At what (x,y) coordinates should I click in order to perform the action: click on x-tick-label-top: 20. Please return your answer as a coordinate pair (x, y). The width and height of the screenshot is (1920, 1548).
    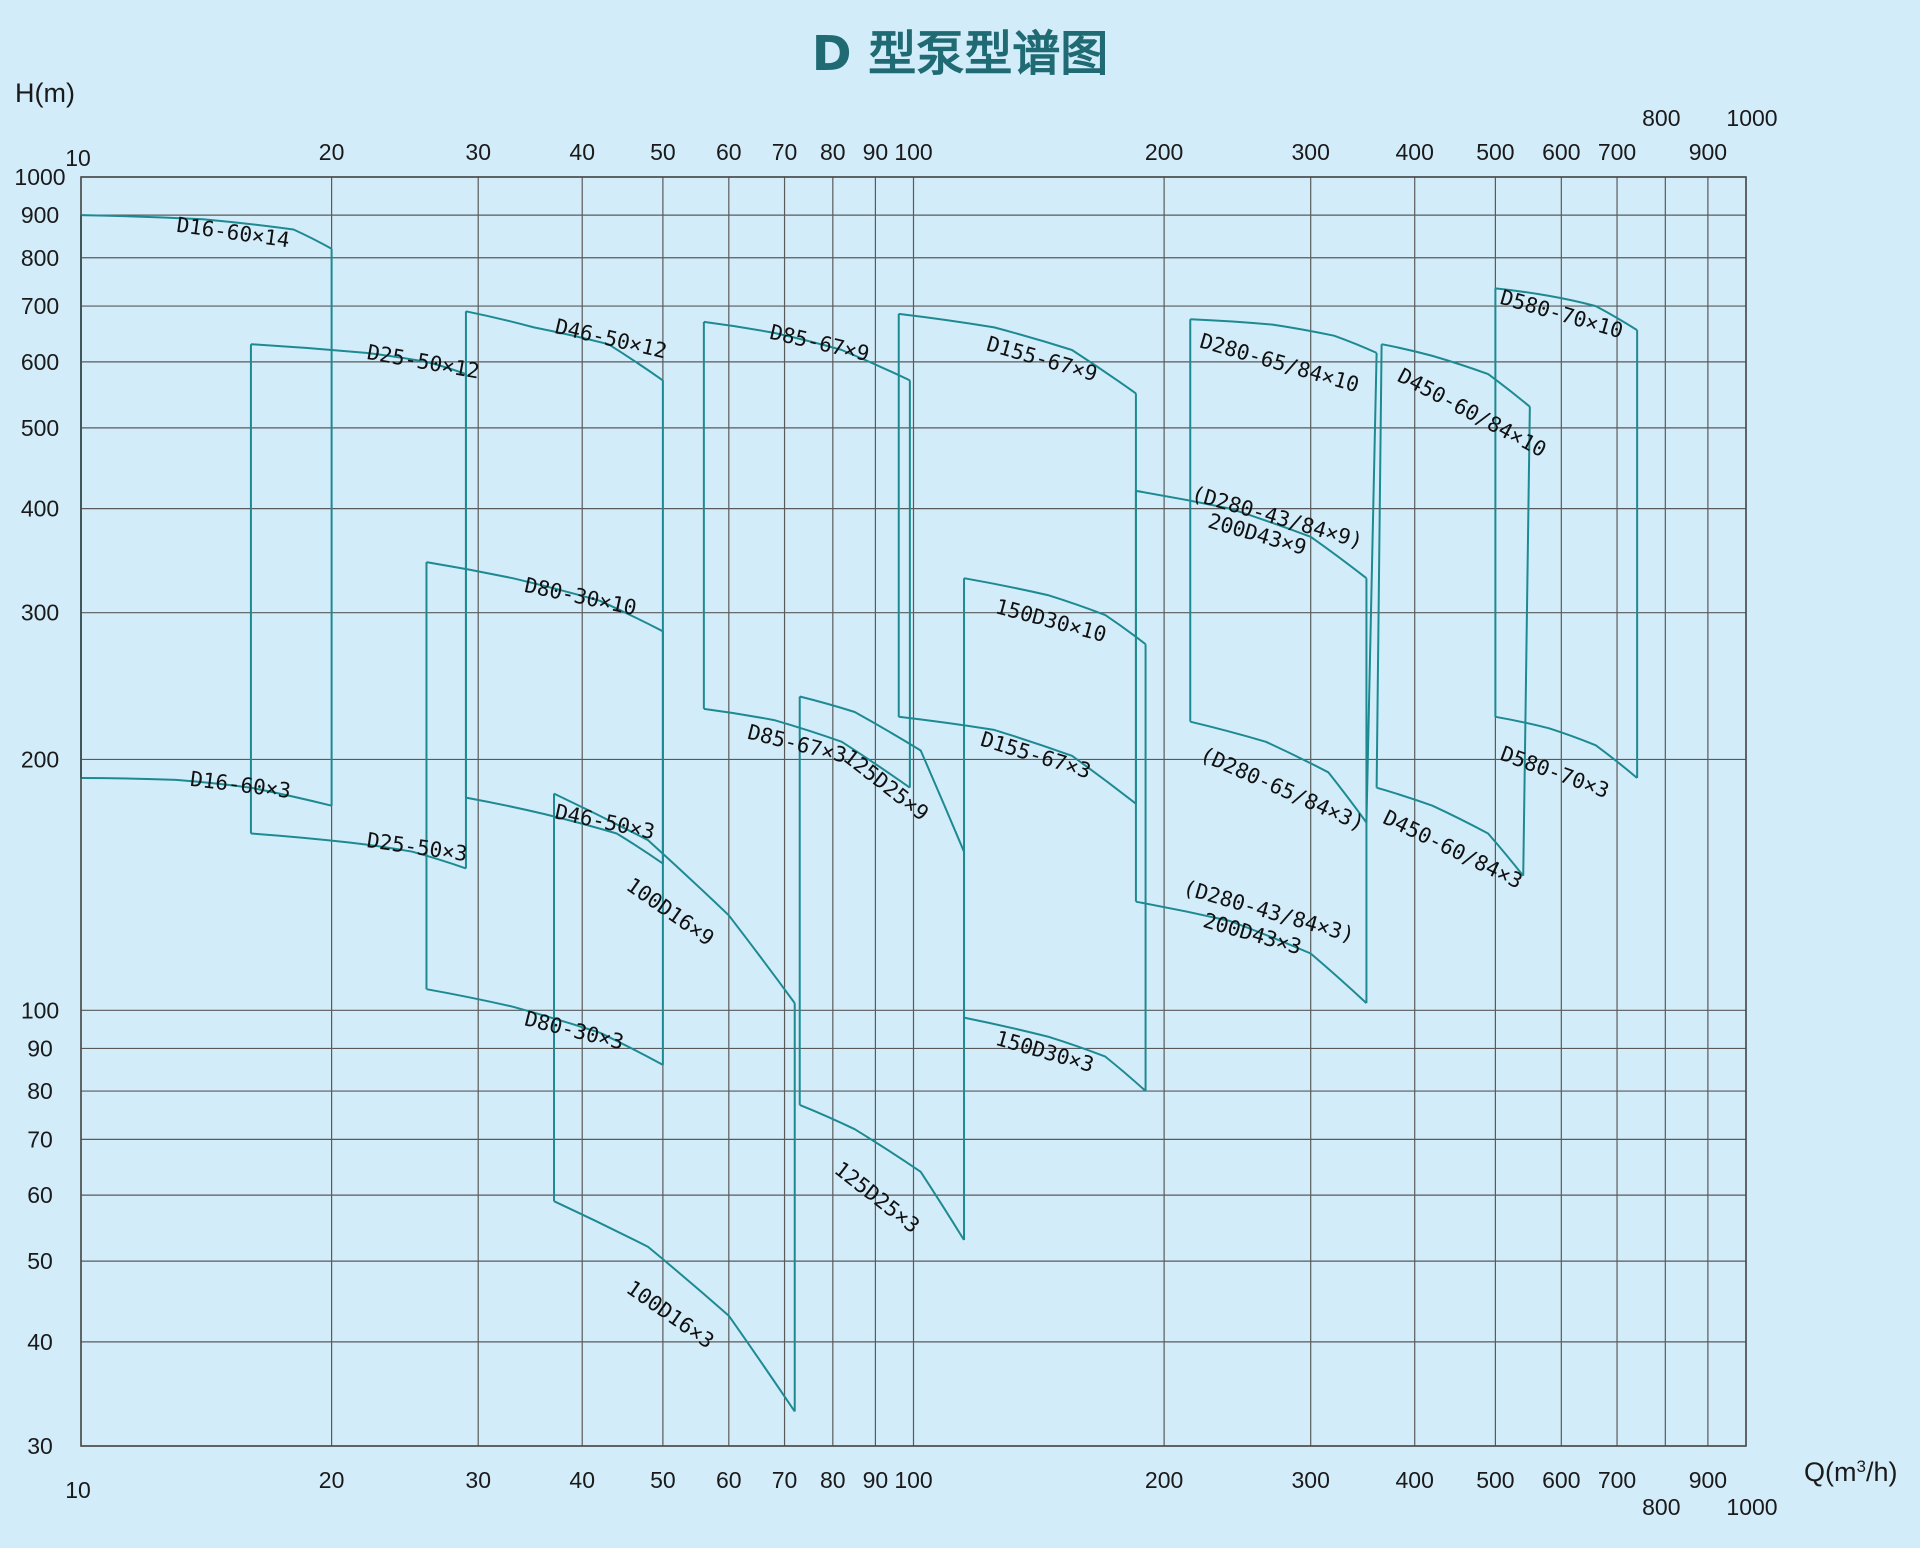
    Looking at the image, I should click on (332, 152).